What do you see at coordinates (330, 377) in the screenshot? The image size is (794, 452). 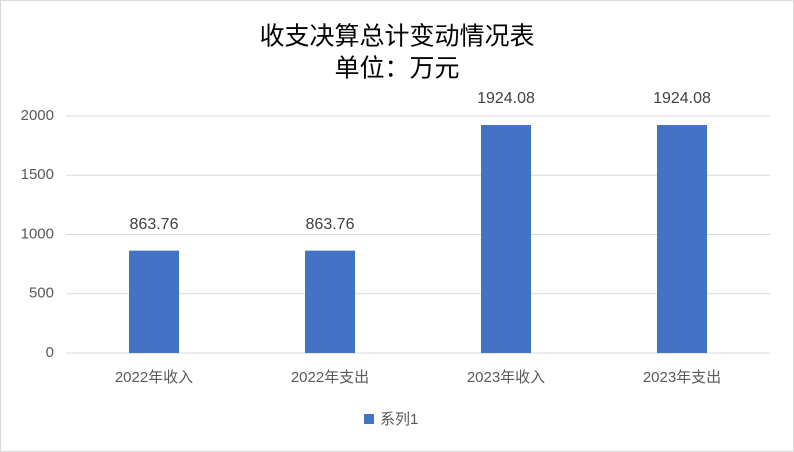 I see `x-tick-label: 2022年支出` at bounding box center [330, 377].